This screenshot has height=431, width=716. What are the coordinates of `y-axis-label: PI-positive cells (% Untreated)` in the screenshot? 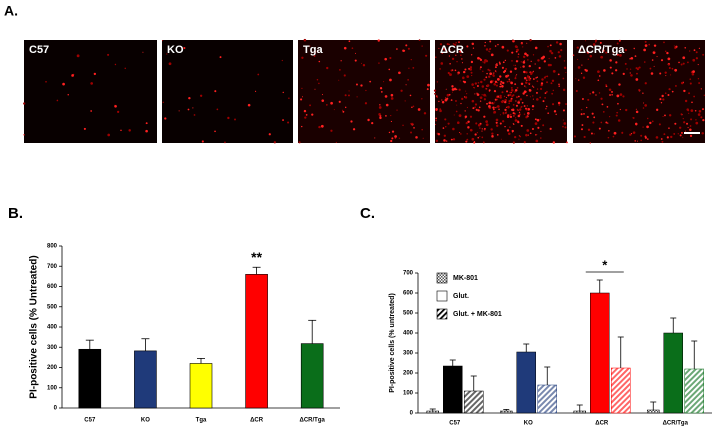 It's located at (34, 326).